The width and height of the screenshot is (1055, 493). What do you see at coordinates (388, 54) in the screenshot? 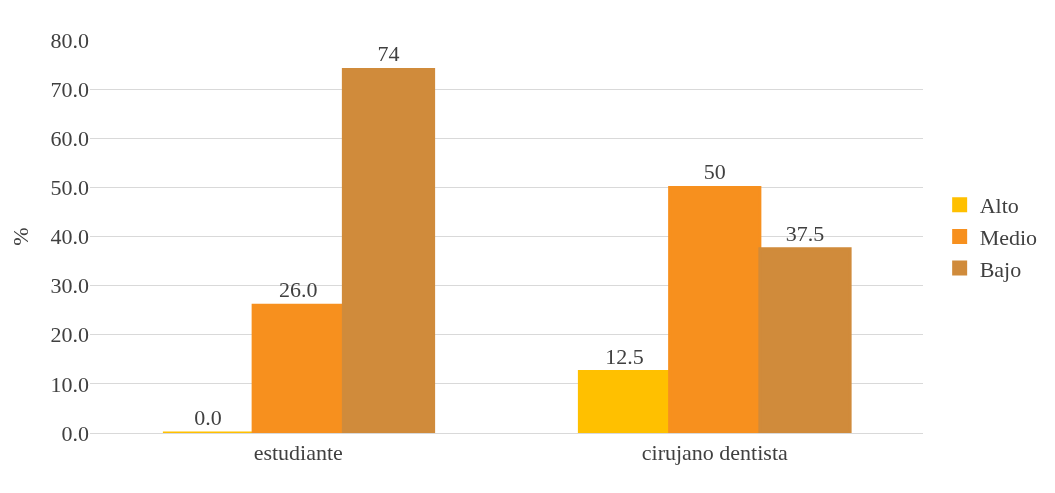
I see `data-label: 74` at bounding box center [388, 54].